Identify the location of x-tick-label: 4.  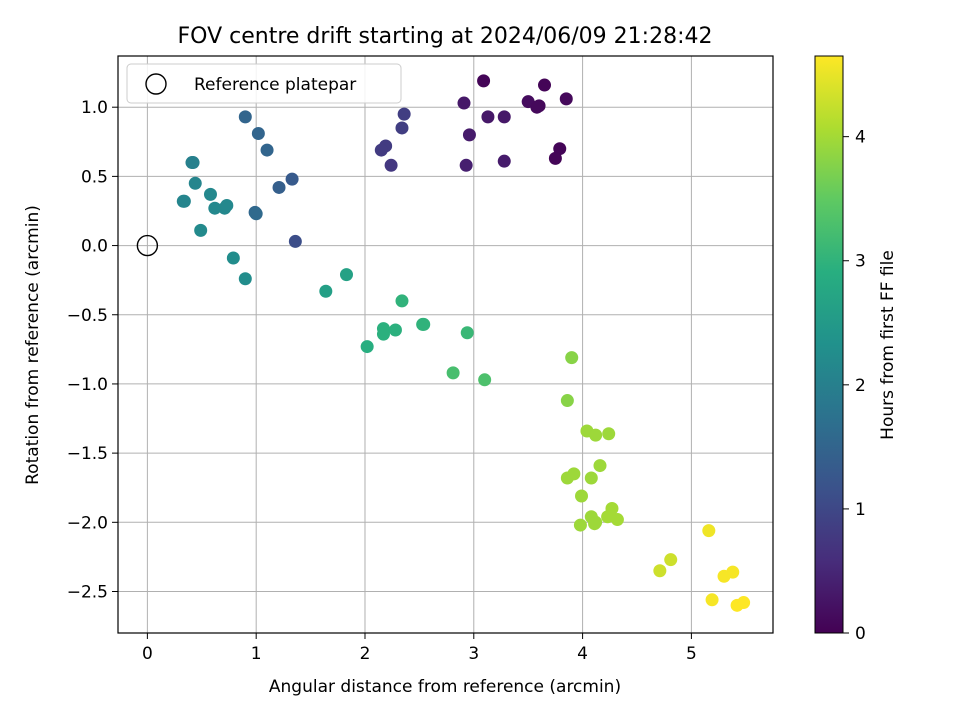
(582, 654).